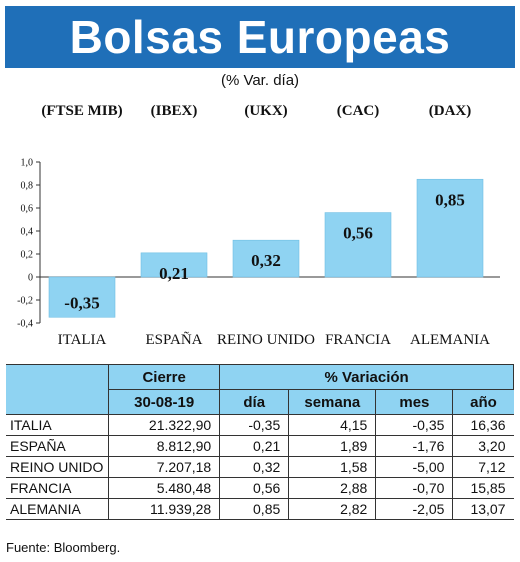 The image size is (520, 562). I want to click on category-label: ITALIA, so click(82, 340).